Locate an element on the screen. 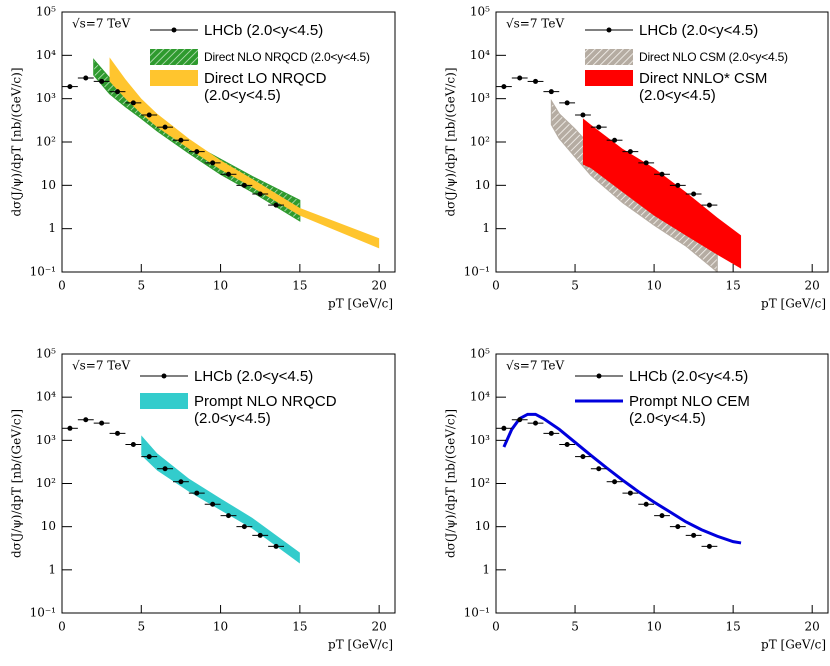  legend-label: Direct NLO NRQCD (2.0<y<4.5) is located at coordinates (287, 57).